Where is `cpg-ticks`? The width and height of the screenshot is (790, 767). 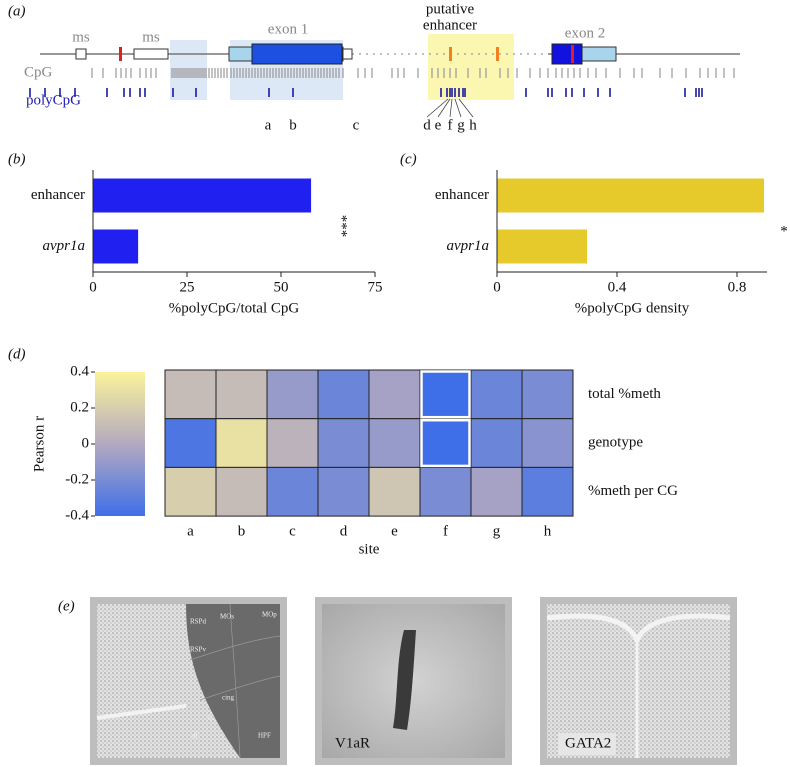 cpg-ticks is located at coordinates (382, 93).